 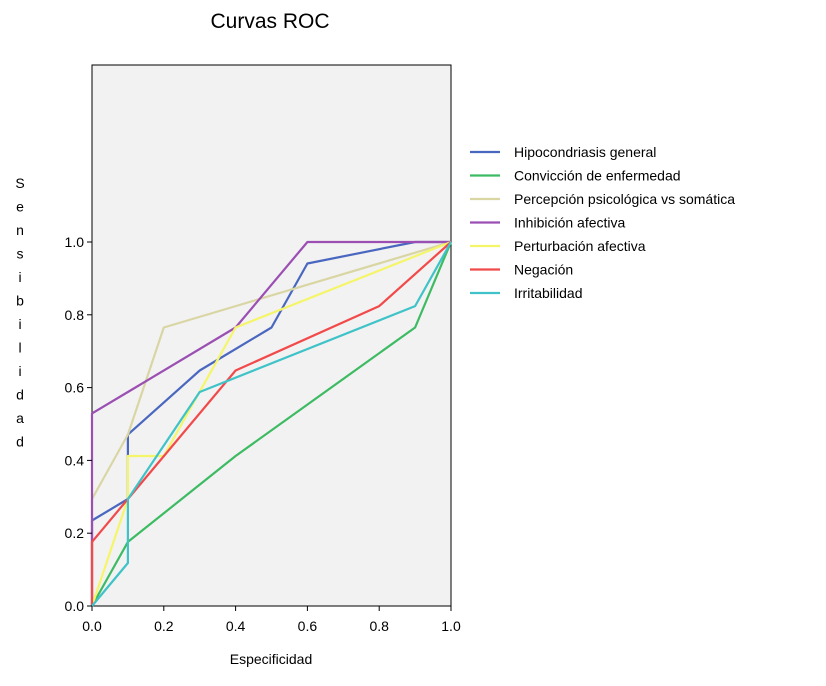 I want to click on chart-title: Curvas ROC, so click(x=269, y=21).